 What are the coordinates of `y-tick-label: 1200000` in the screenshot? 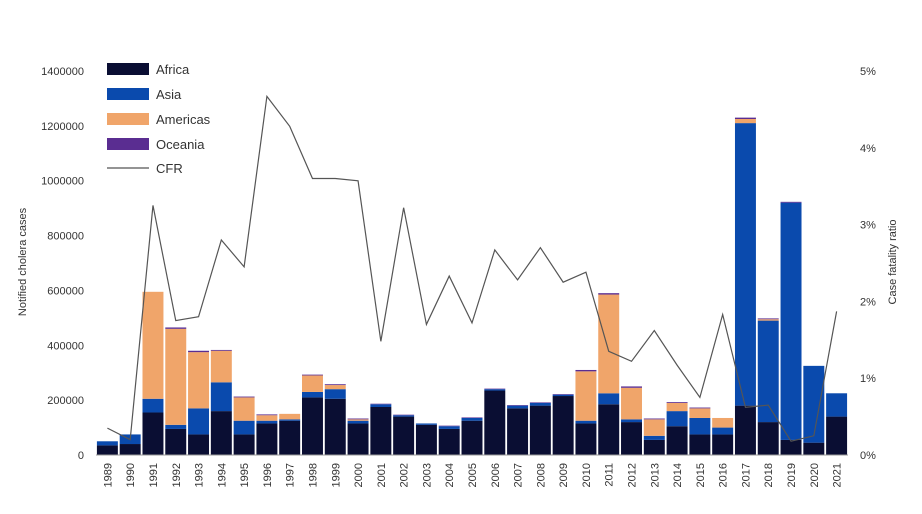 It's located at (62, 127).